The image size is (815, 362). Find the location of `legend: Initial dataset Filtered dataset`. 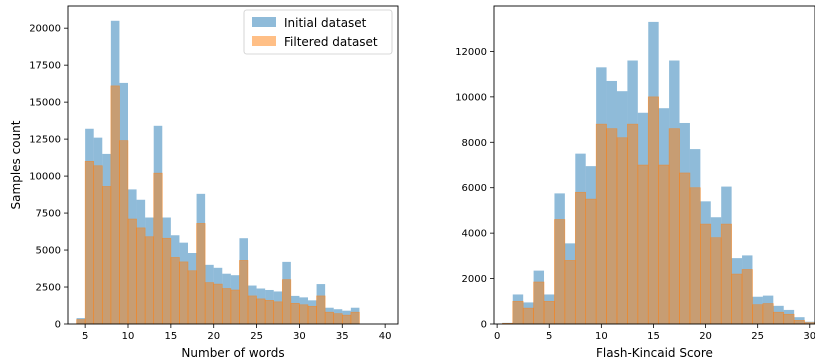

legend: Initial dataset Filtered dataset is located at coordinates (318, 32).